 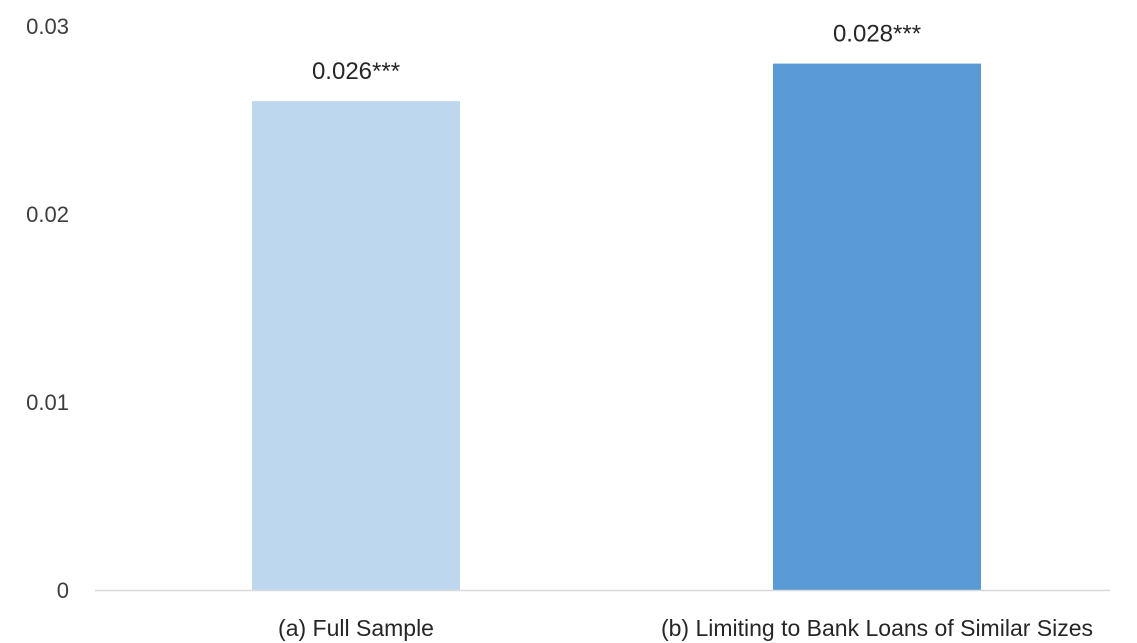 What do you see at coordinates (356, 71) in the screenshot?
I see `data-label: 0.026***` at bounding box center [356, 71].